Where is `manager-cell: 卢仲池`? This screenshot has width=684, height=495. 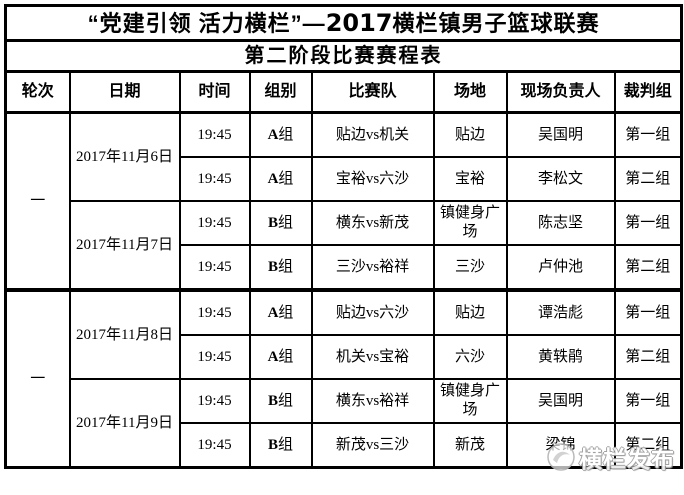
manager-cell: 卢仲池 is located at coordinates (560, 267).